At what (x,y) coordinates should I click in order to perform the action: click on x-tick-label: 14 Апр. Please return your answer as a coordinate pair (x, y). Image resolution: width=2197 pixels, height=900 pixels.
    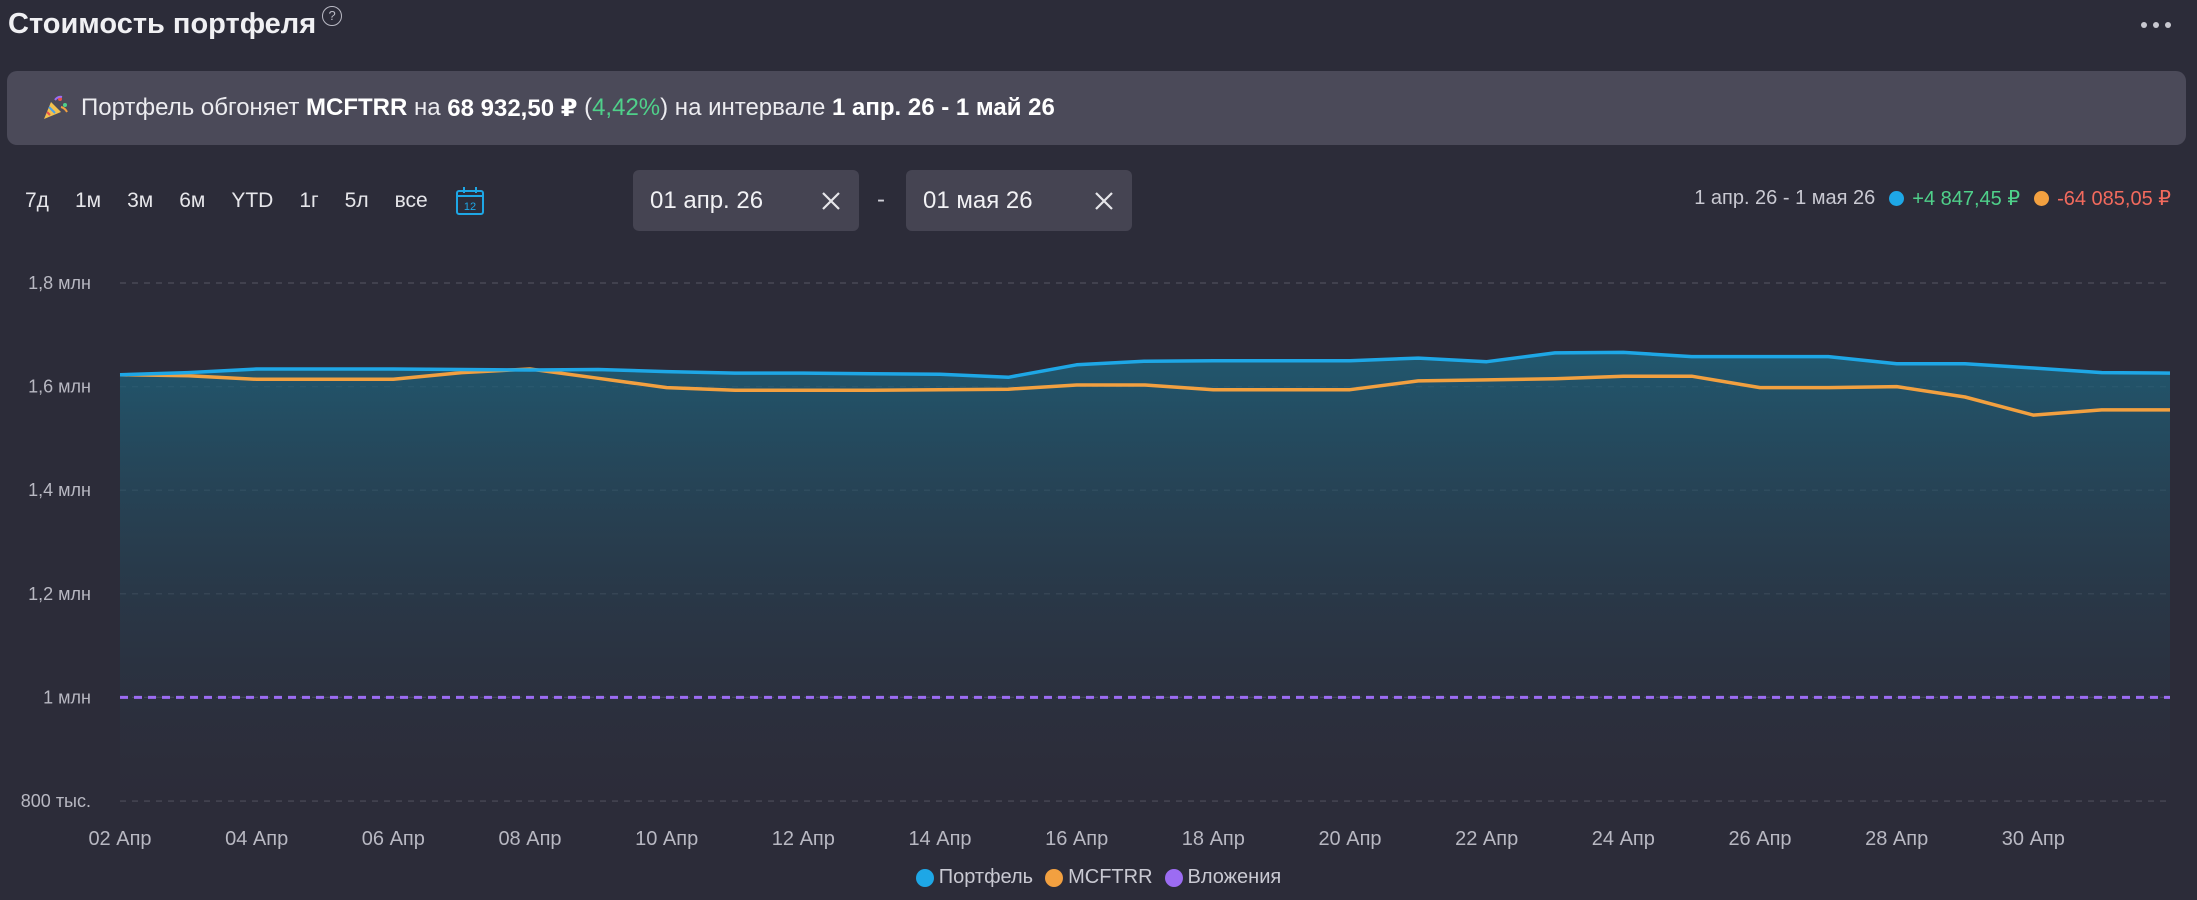
    Looking at the image, I should click on (939, 839).